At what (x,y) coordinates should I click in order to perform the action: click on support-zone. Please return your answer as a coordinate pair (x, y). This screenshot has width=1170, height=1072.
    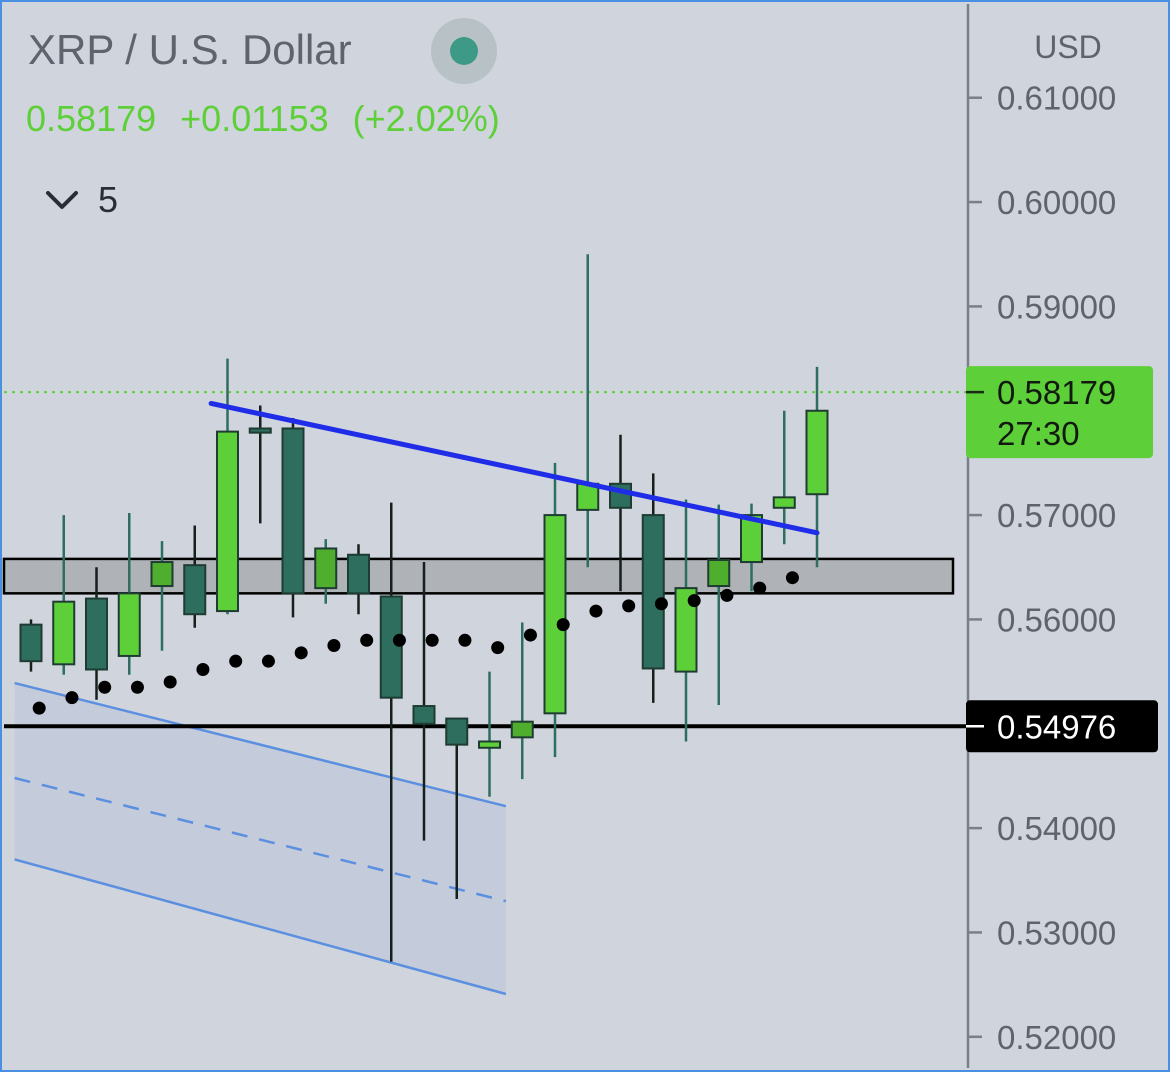
    Looking at the image, I should click on (478, 576).